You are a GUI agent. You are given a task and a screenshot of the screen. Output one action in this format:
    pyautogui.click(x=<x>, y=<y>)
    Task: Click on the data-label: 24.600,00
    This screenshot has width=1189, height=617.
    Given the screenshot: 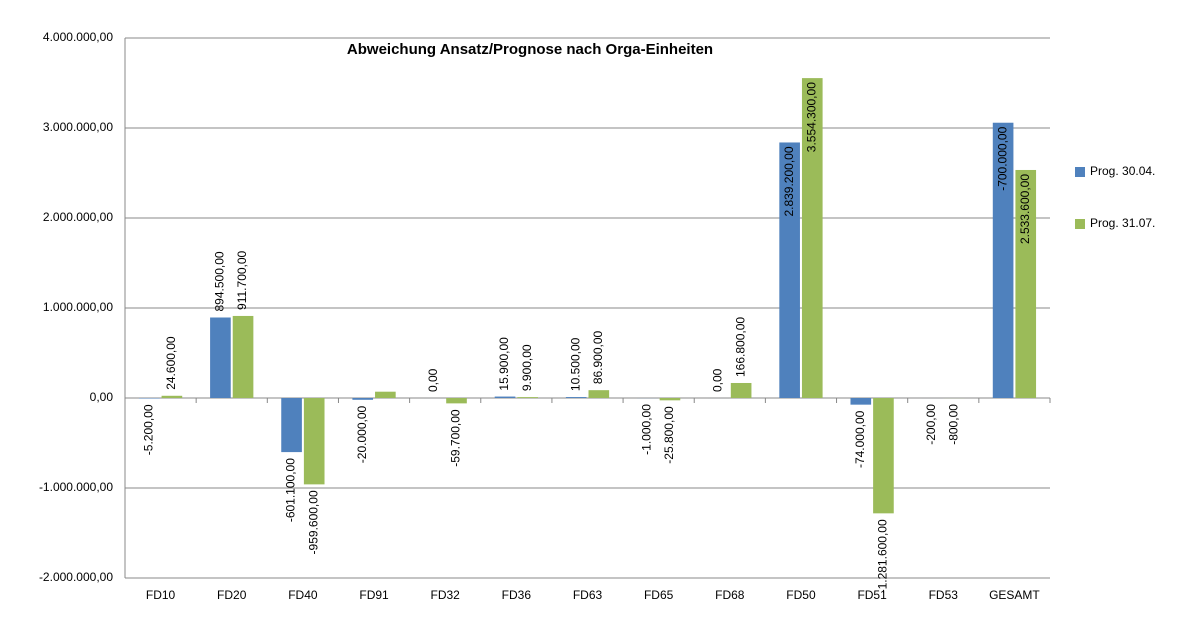 What is the action you would take?
    pyautogui.click(x=171, y=363)
    